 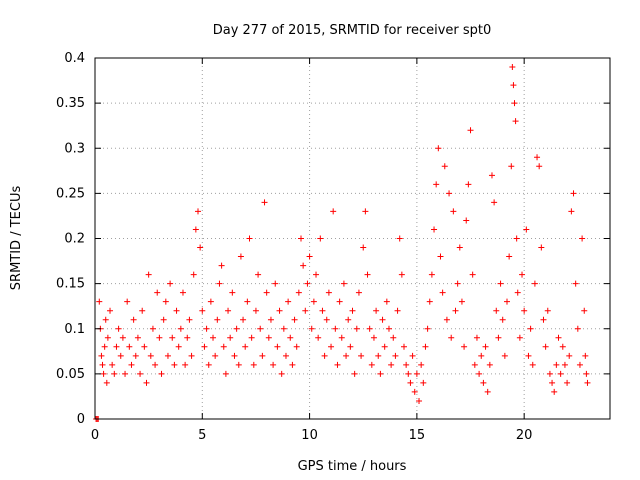 I want to click on y-tick-label: 0.1, so click(x=74, y=329).